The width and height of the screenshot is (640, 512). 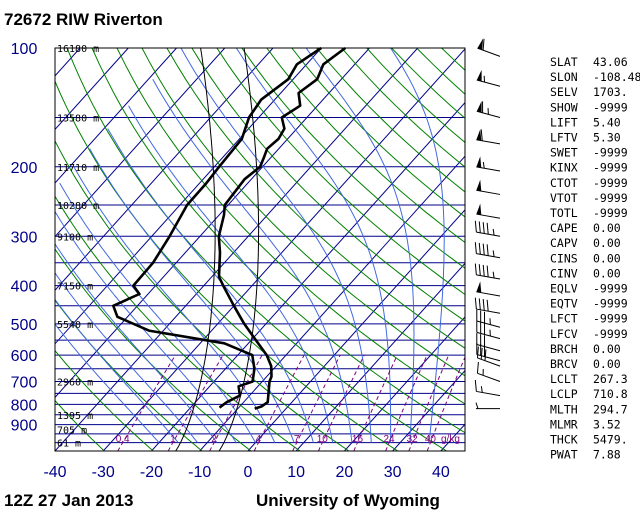 I want to click on mixing-ratio-label: g/kg, so click(x=450, y=439).